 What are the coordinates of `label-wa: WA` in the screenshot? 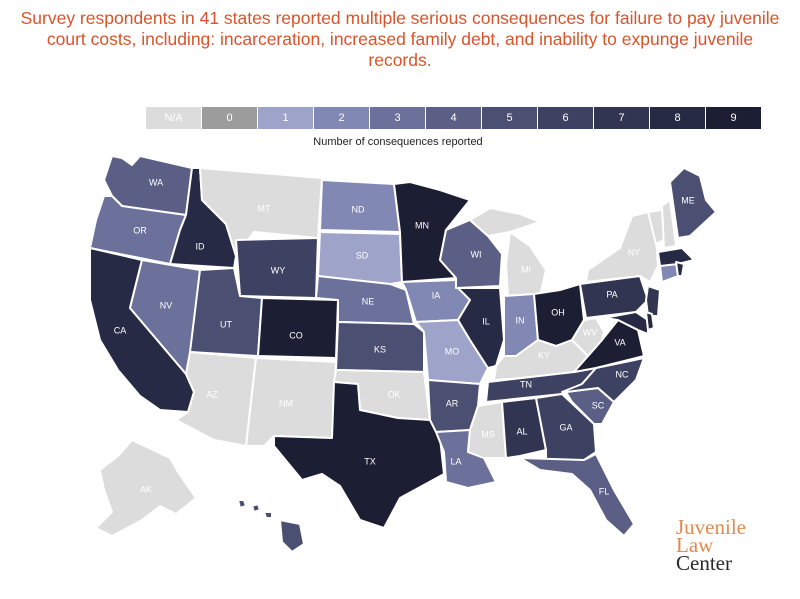 It's located at (156, 182).